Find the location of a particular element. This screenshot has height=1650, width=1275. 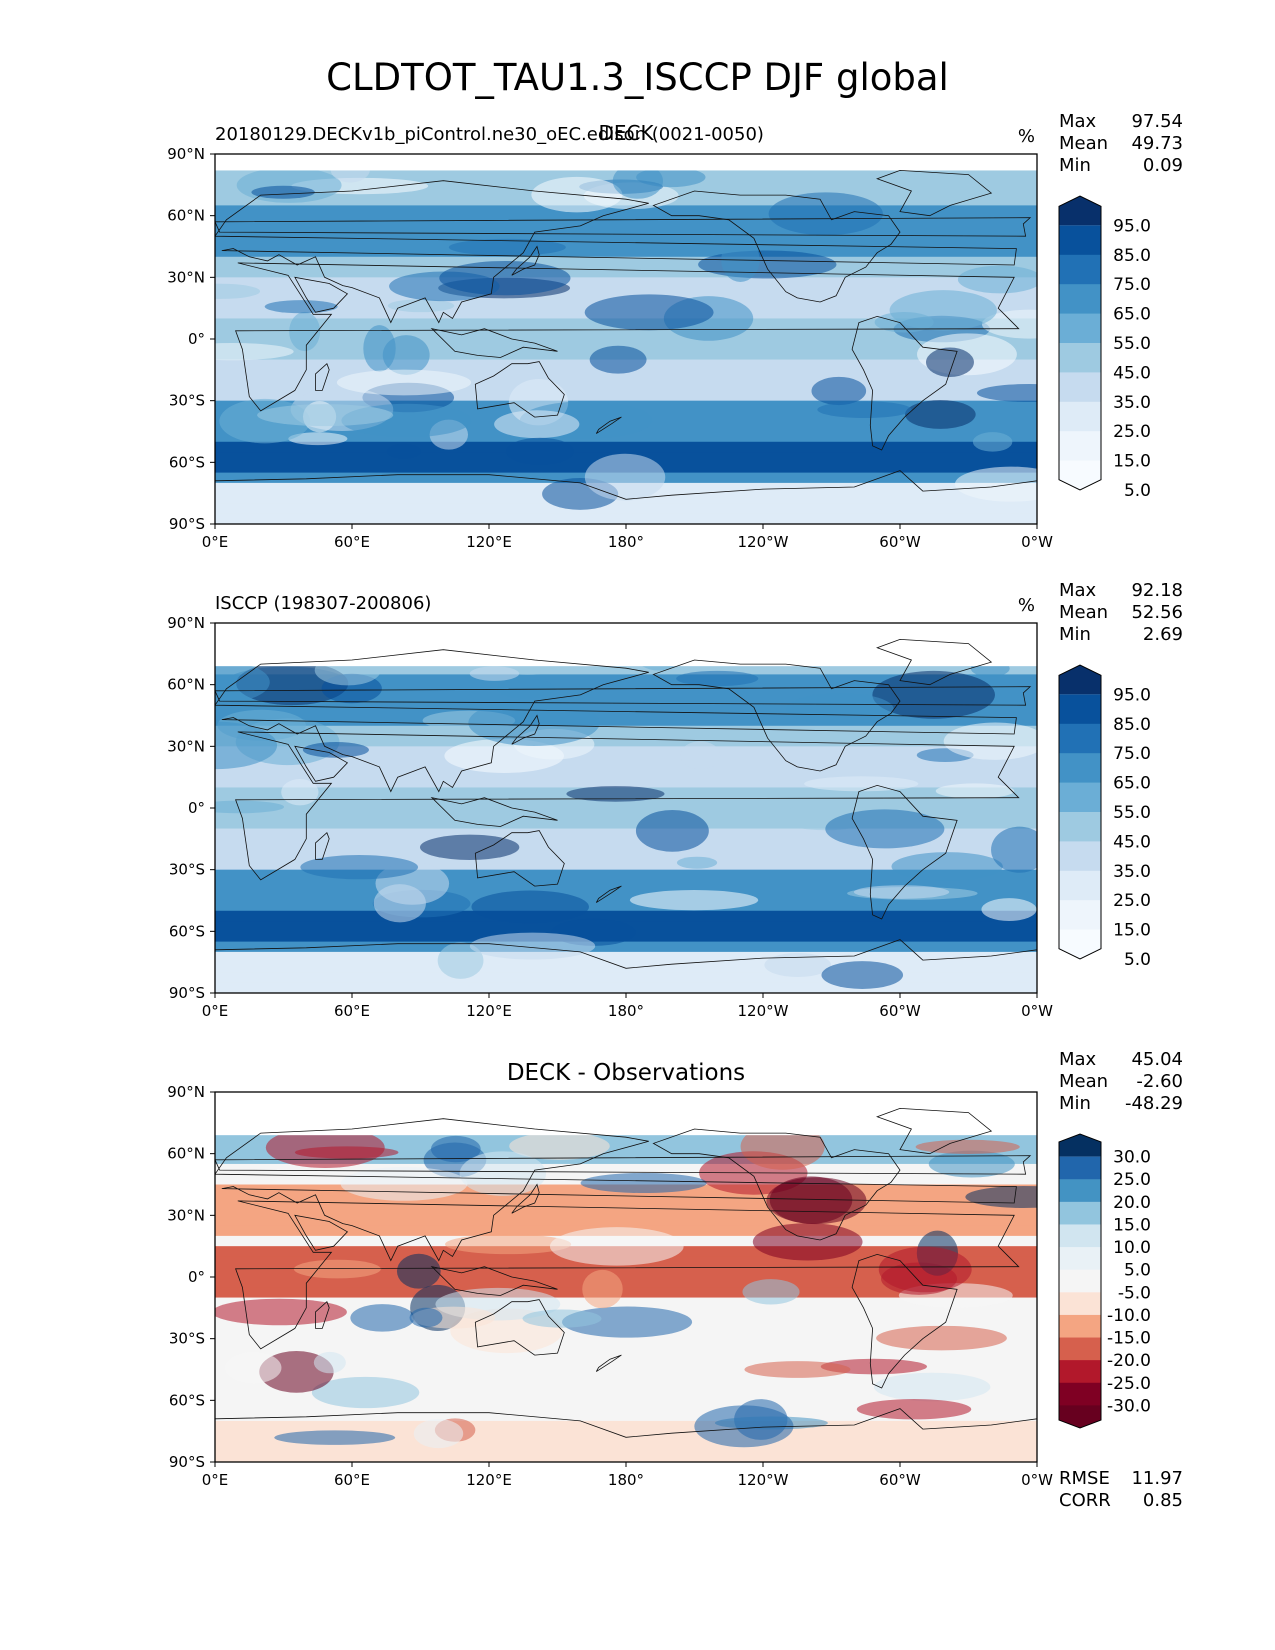

colorbar-outline is located at coordinates (1080, 812).